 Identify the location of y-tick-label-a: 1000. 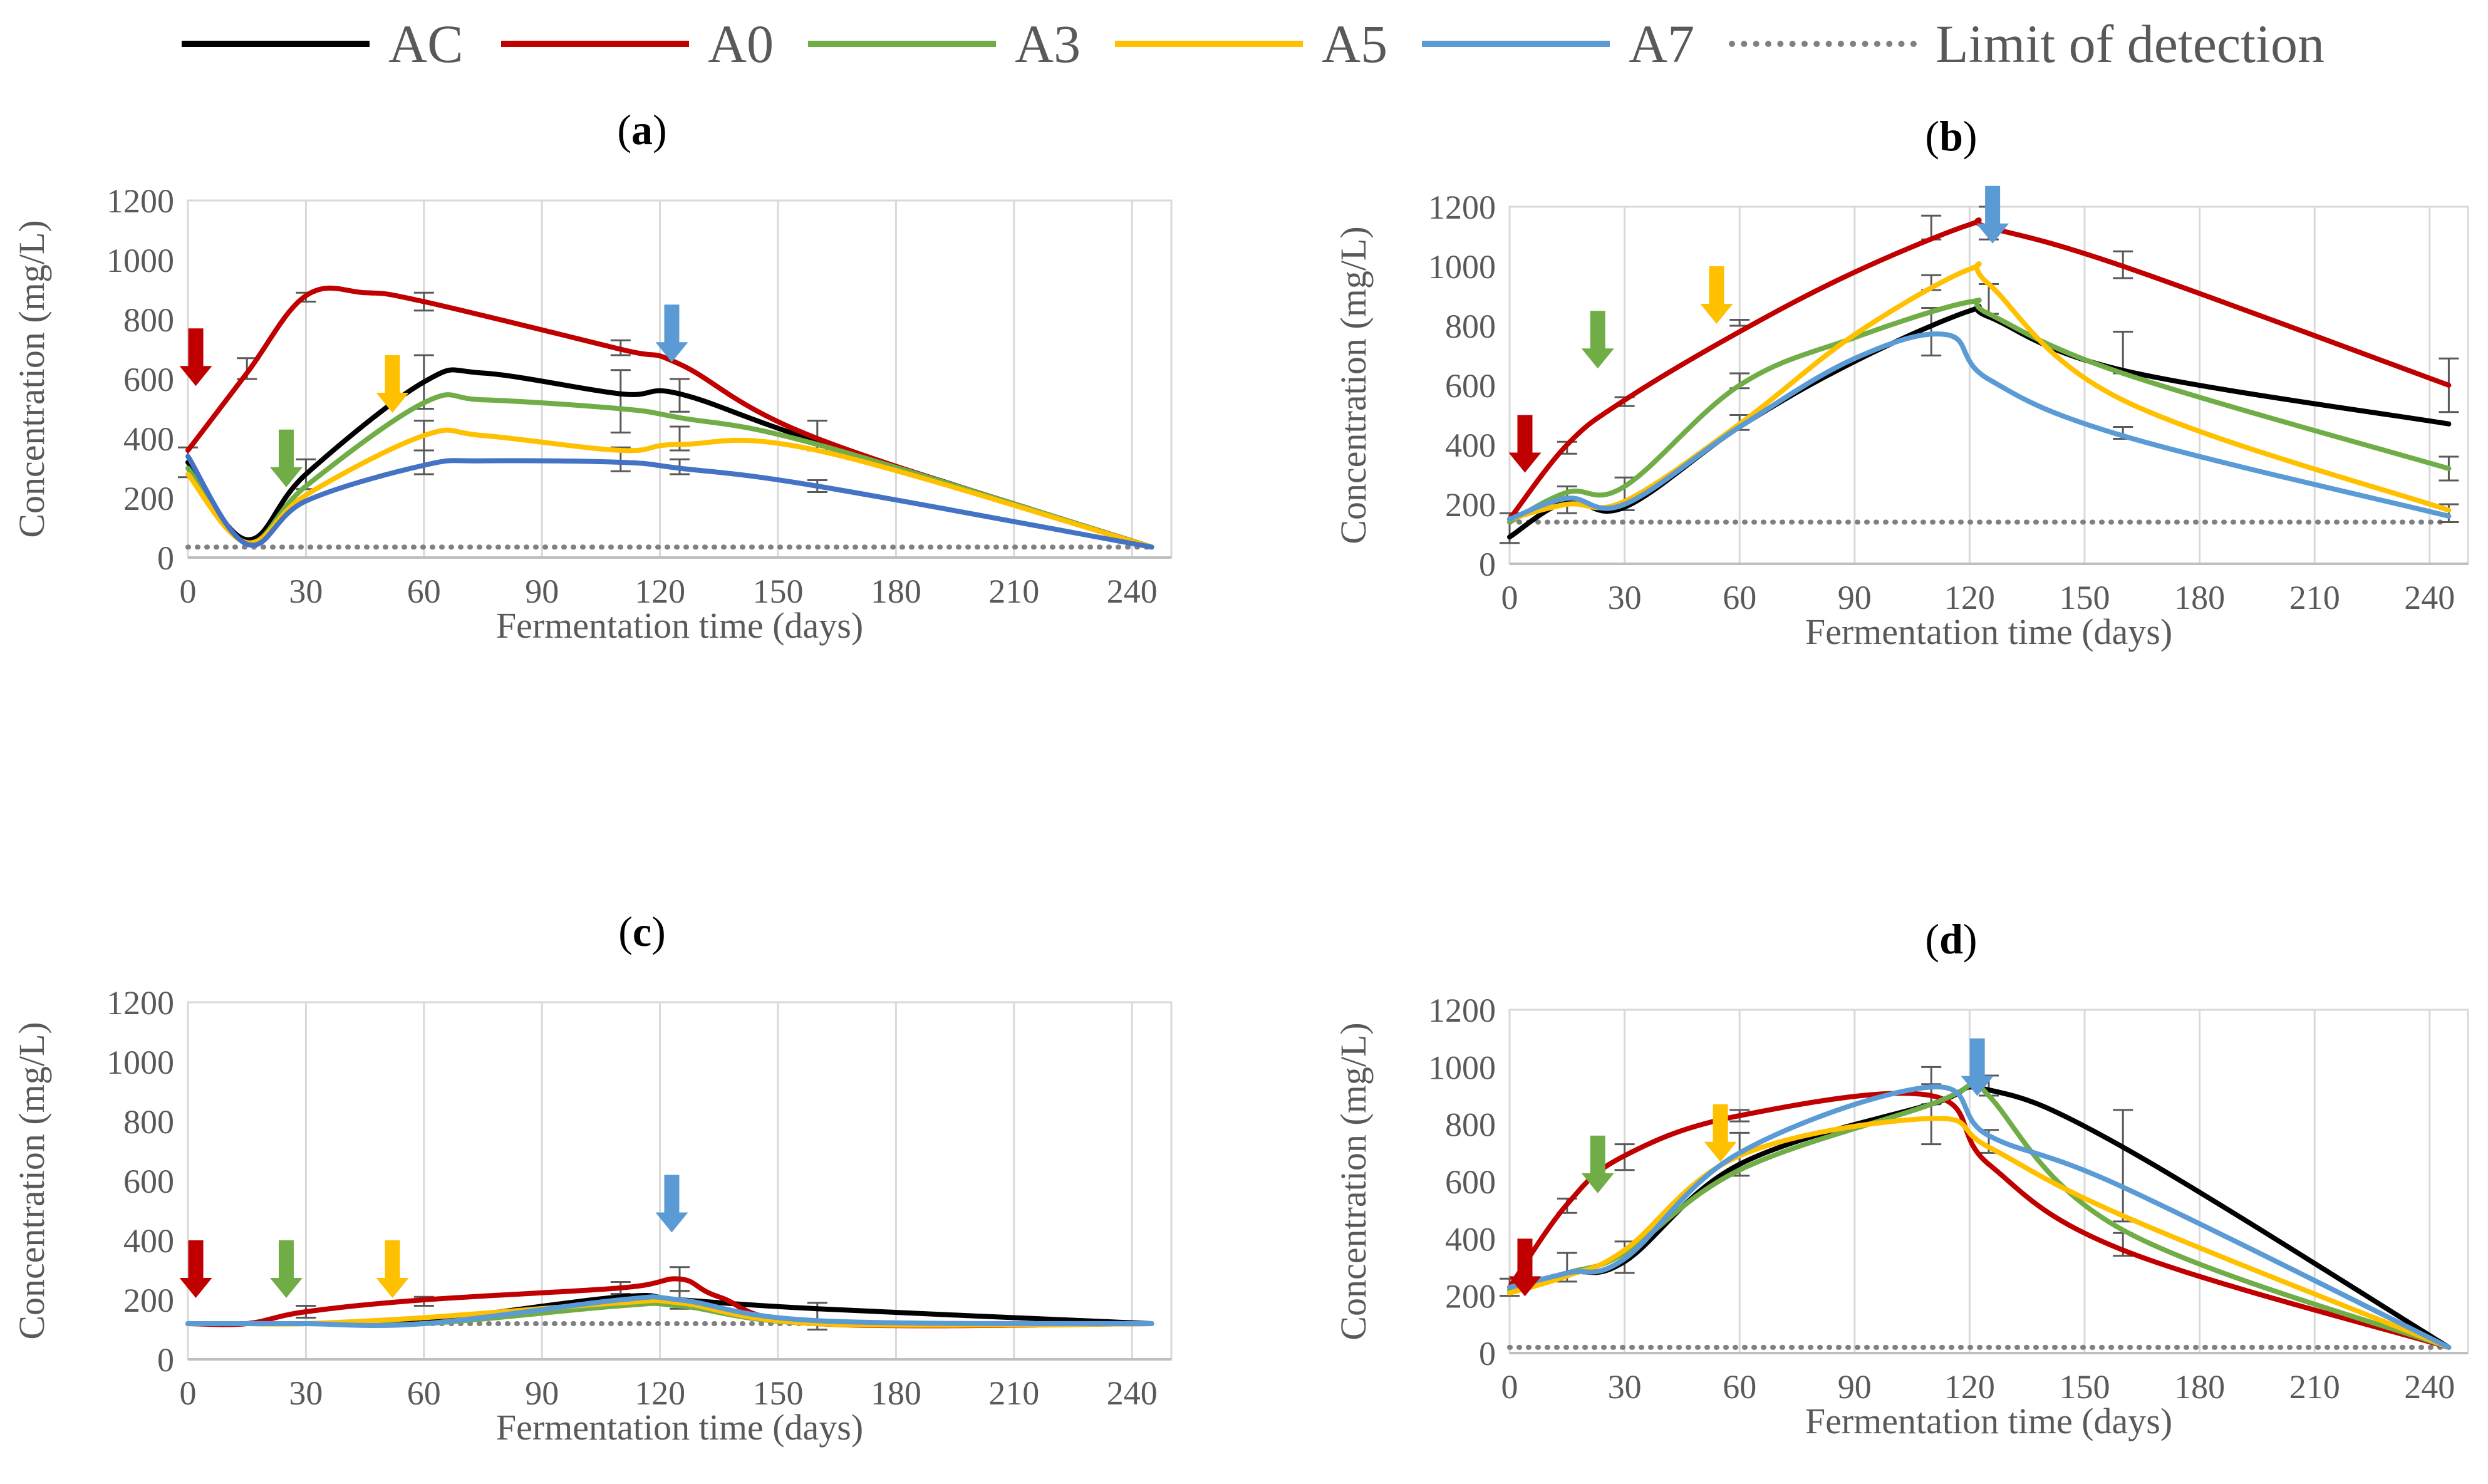
(140, 260).